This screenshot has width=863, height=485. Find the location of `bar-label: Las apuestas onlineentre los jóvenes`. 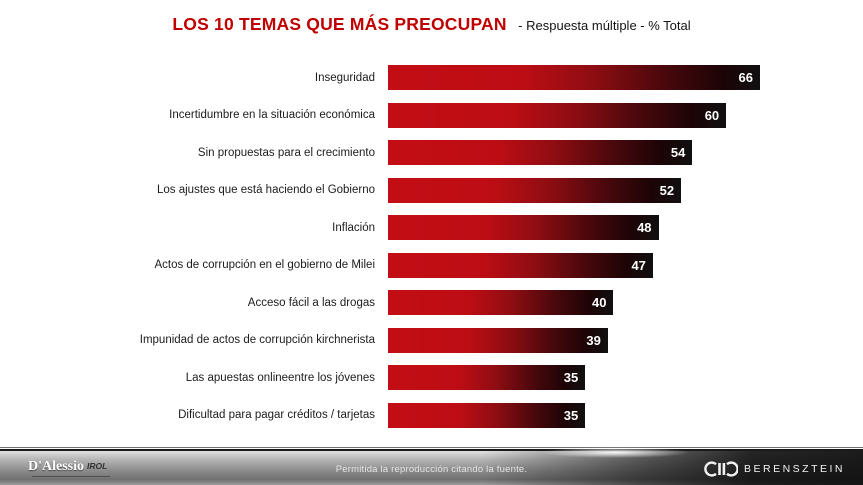

bar-label: Las apuestas onlineentre los jóvenes is located at coordinates (280, 377).